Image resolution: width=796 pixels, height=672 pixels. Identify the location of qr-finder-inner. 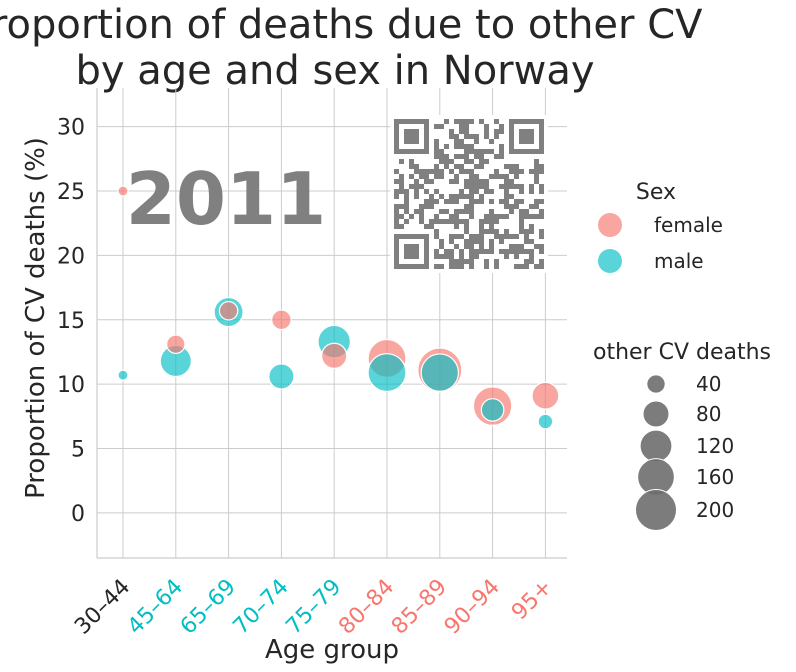
(411, 251).